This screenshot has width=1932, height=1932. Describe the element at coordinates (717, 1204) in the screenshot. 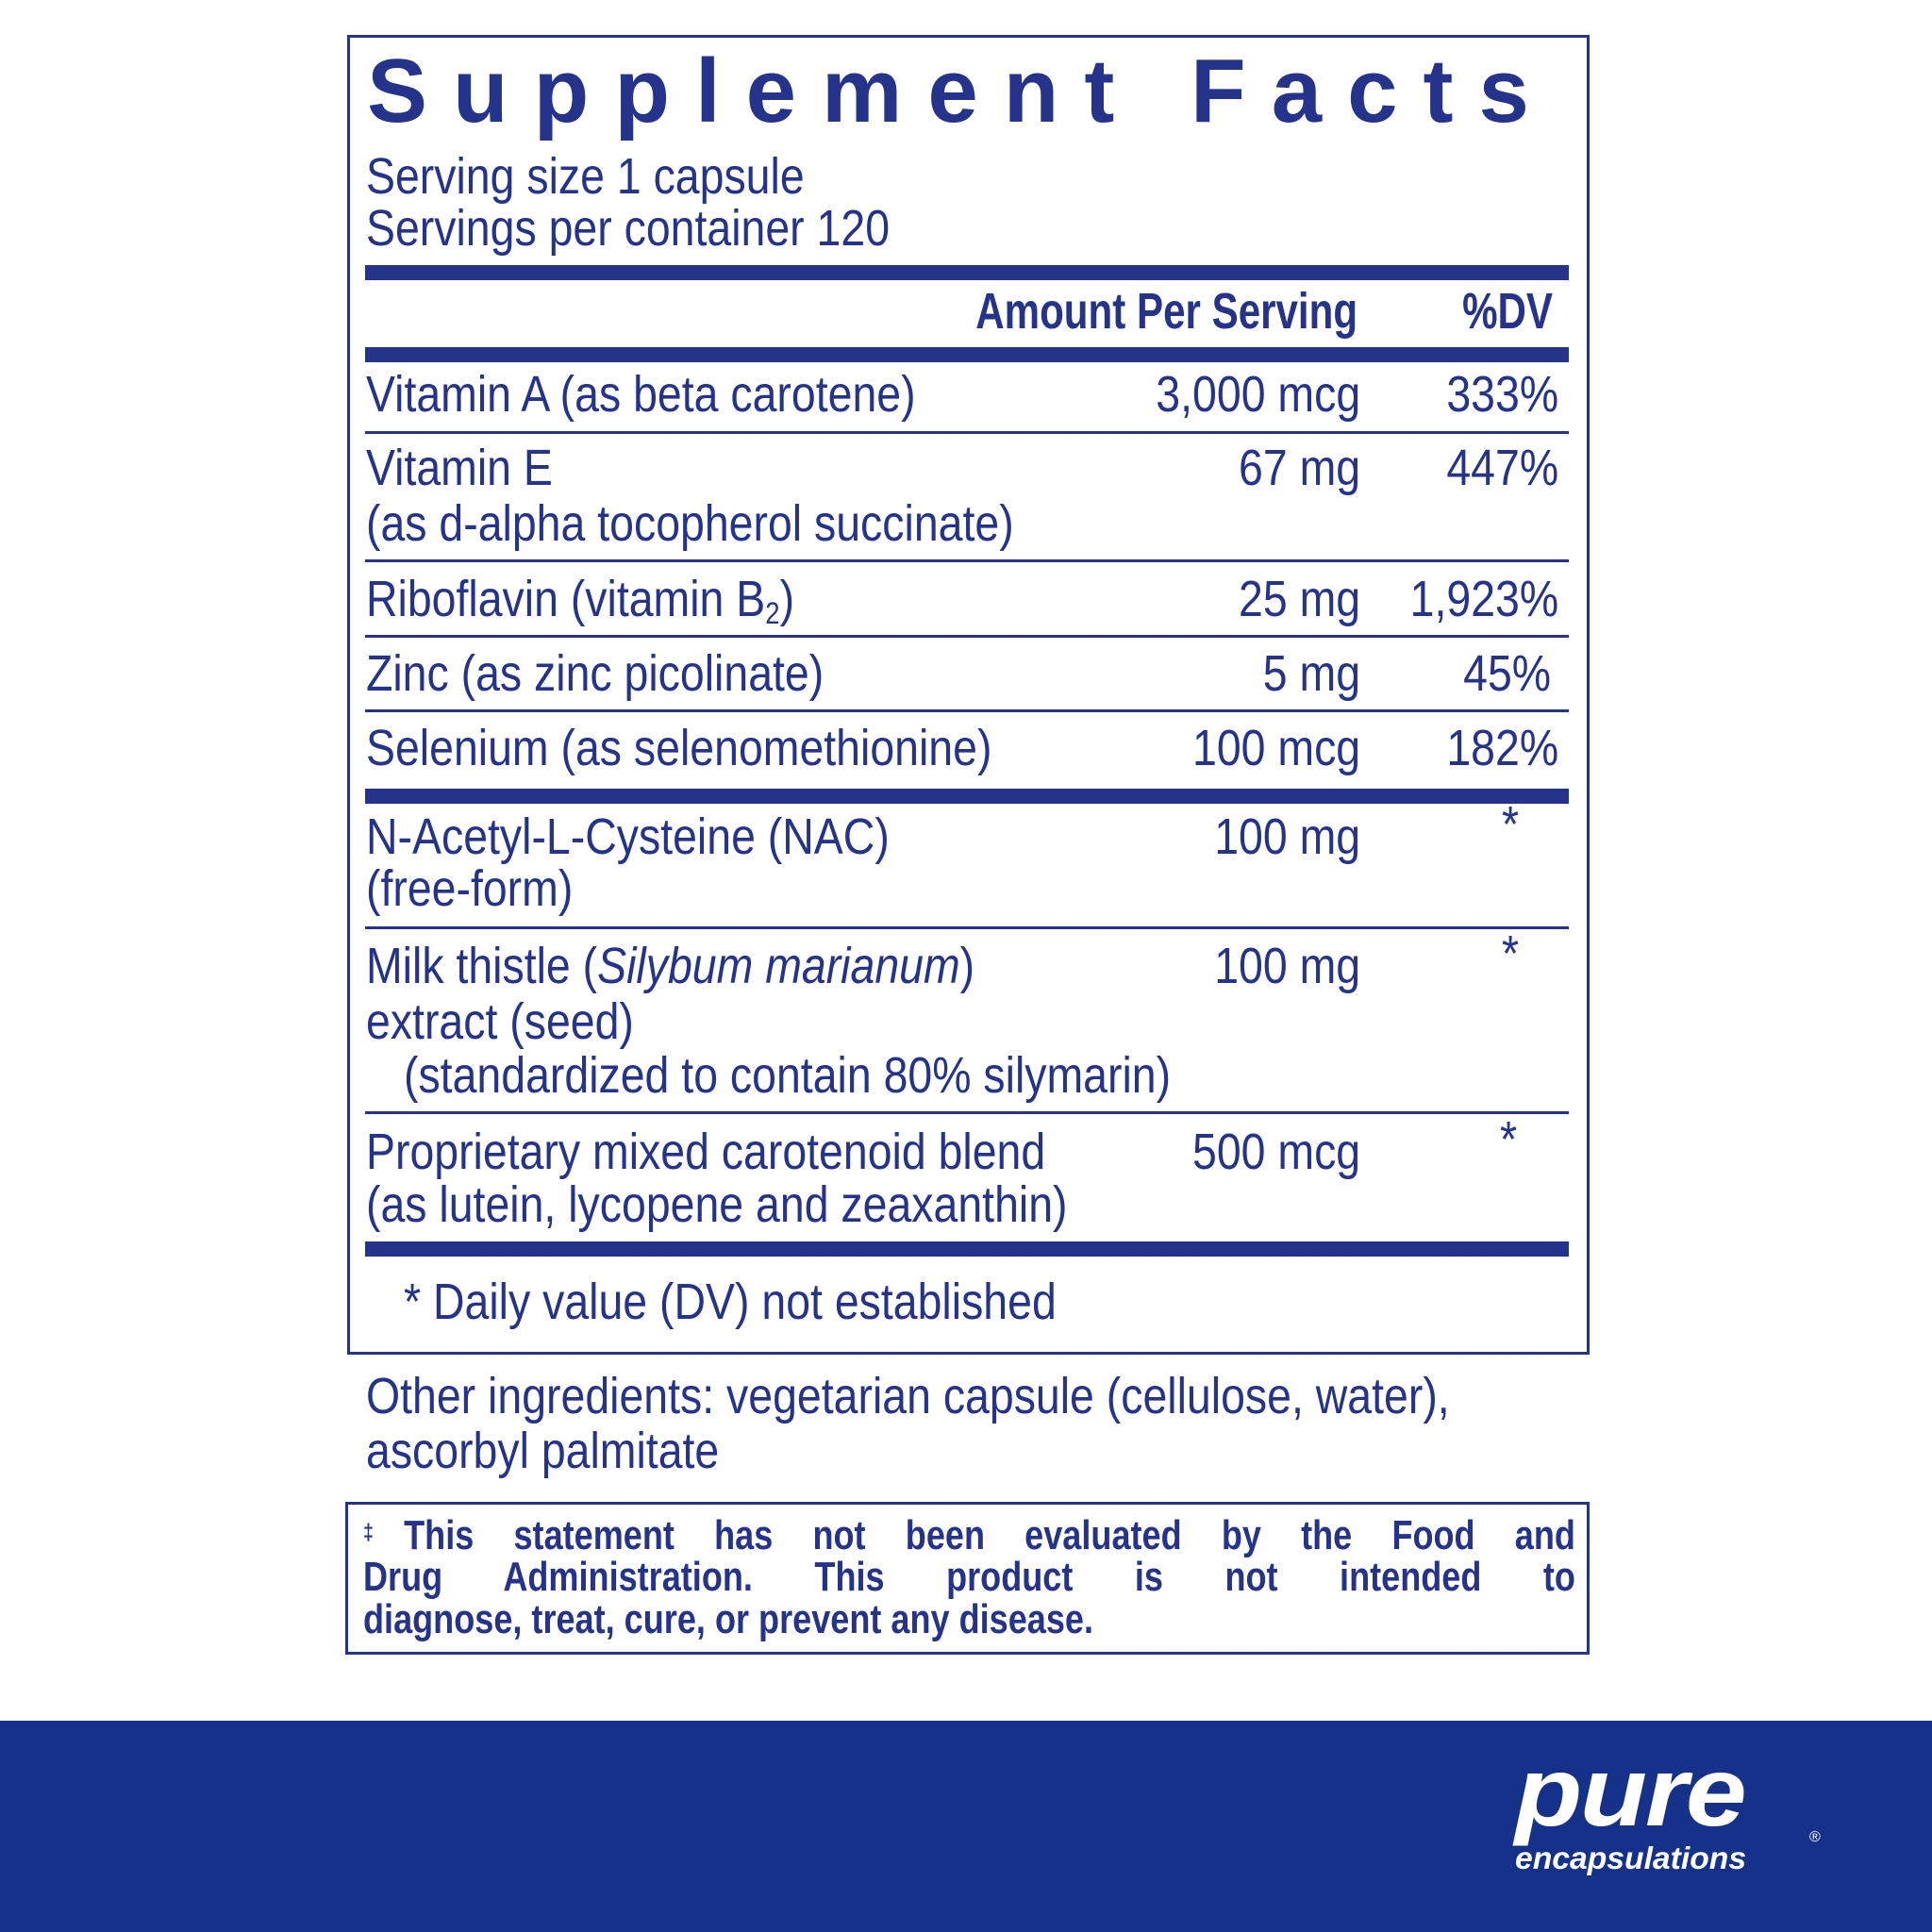

I see `row-name: (as lutein, lycopene and zeaxanthin)` at that location.